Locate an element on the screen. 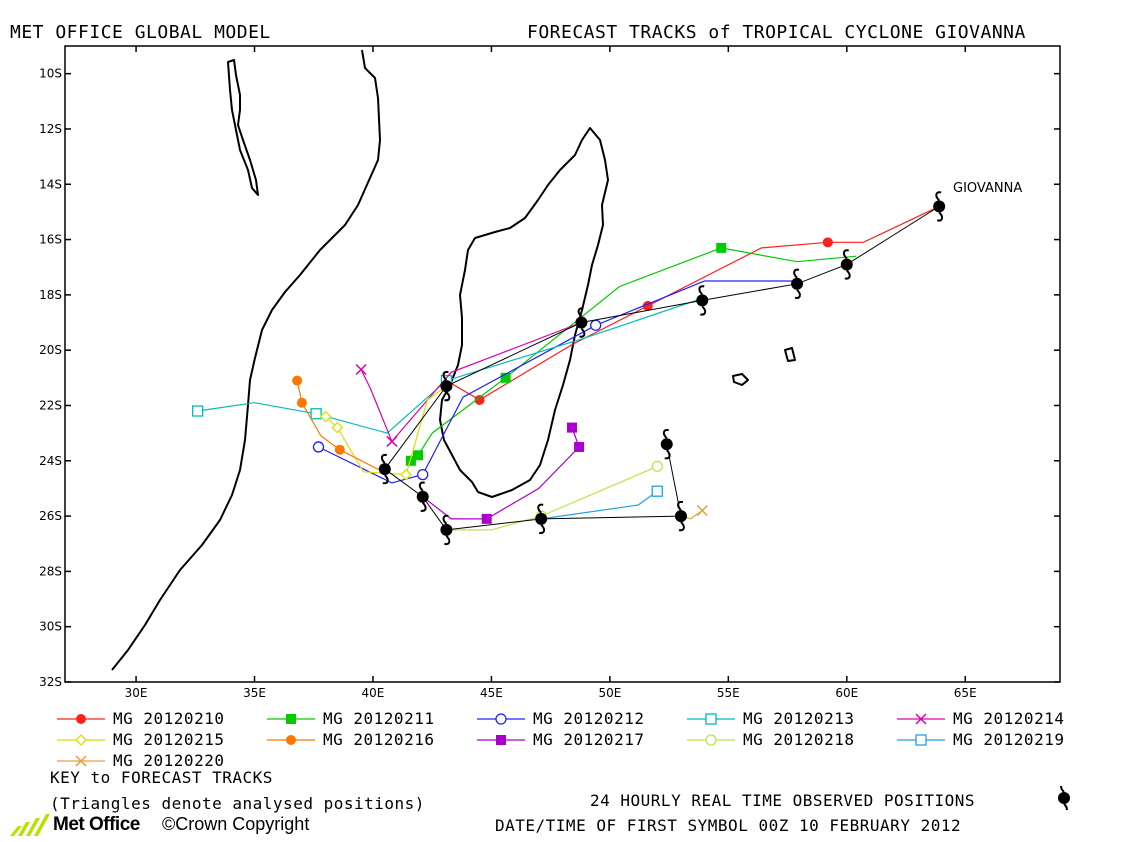 Image resolution: width=1130 pixels, height=842 pixels. legend-item: MG 20120213 is located at coordinates (787, 719).